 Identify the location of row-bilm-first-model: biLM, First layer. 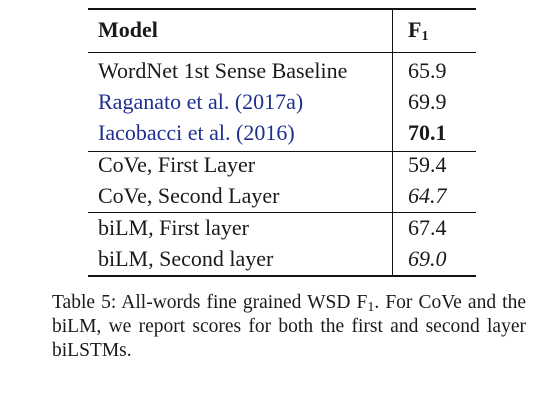
(173, 227).